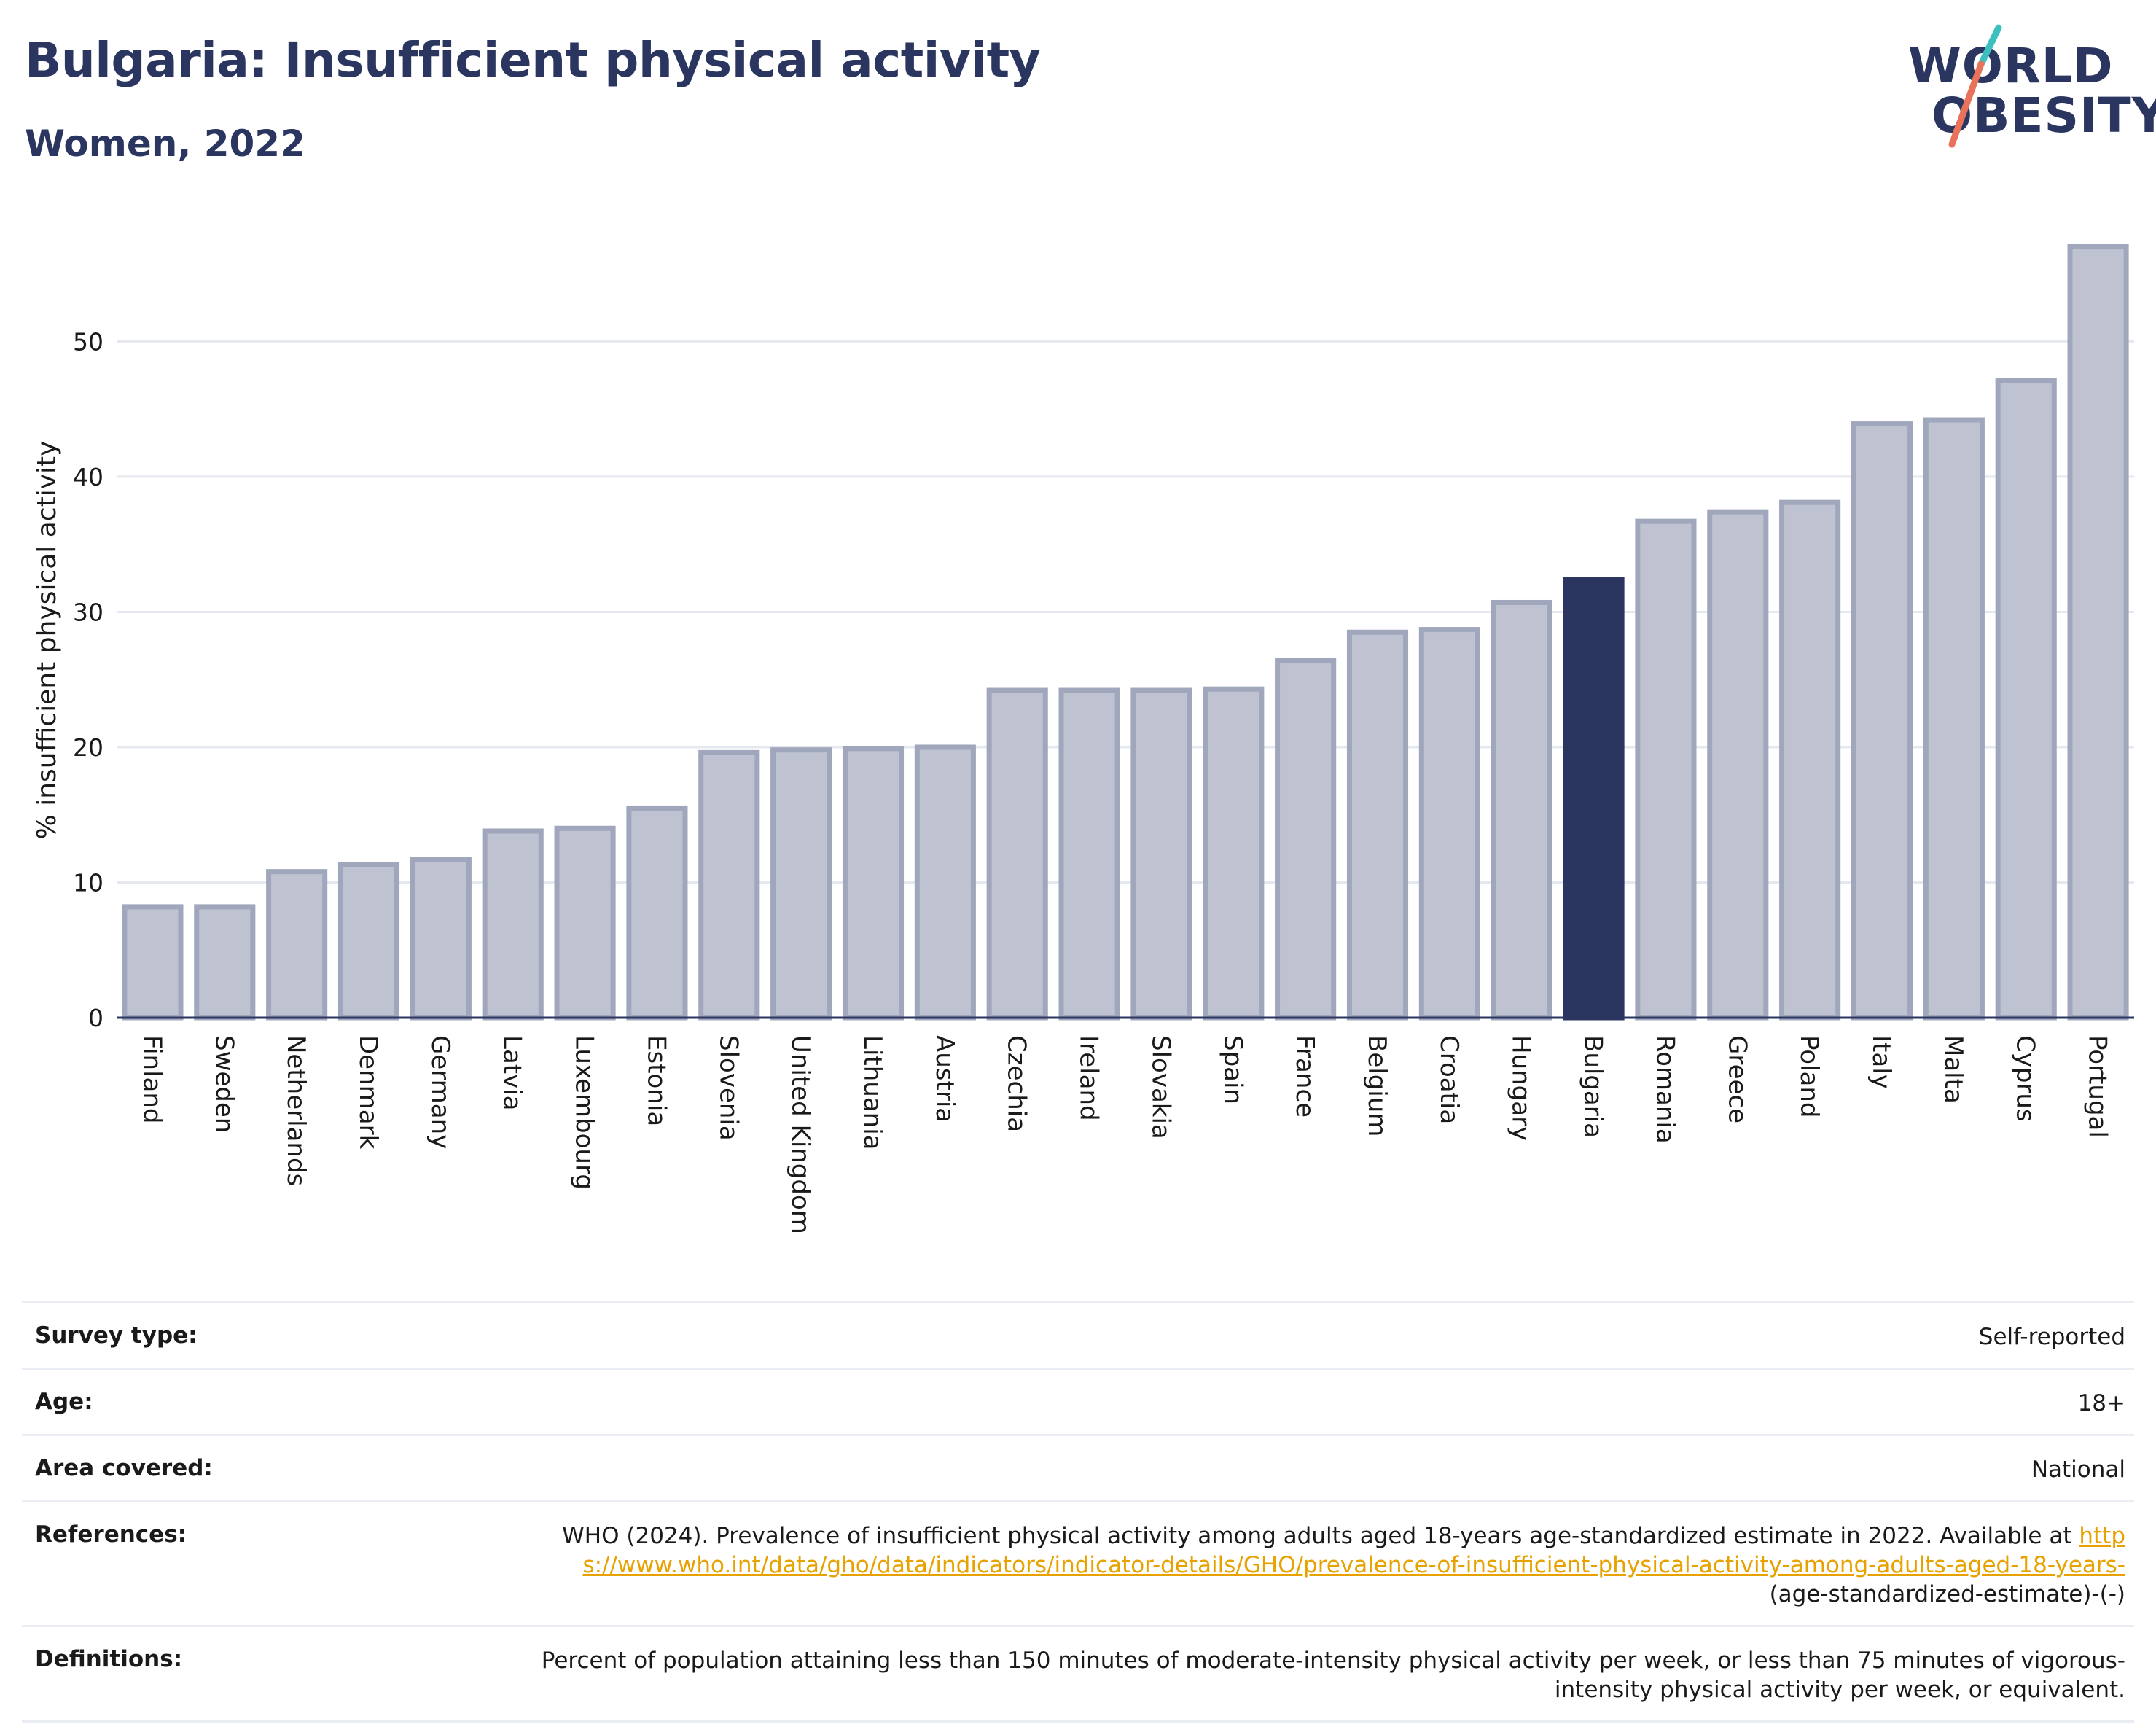 The width and height of the screenshot is (2156, 1735). Describe the element at coordinates (64, 1402) in the screenshot. I see `age-label: Age:` at that location.